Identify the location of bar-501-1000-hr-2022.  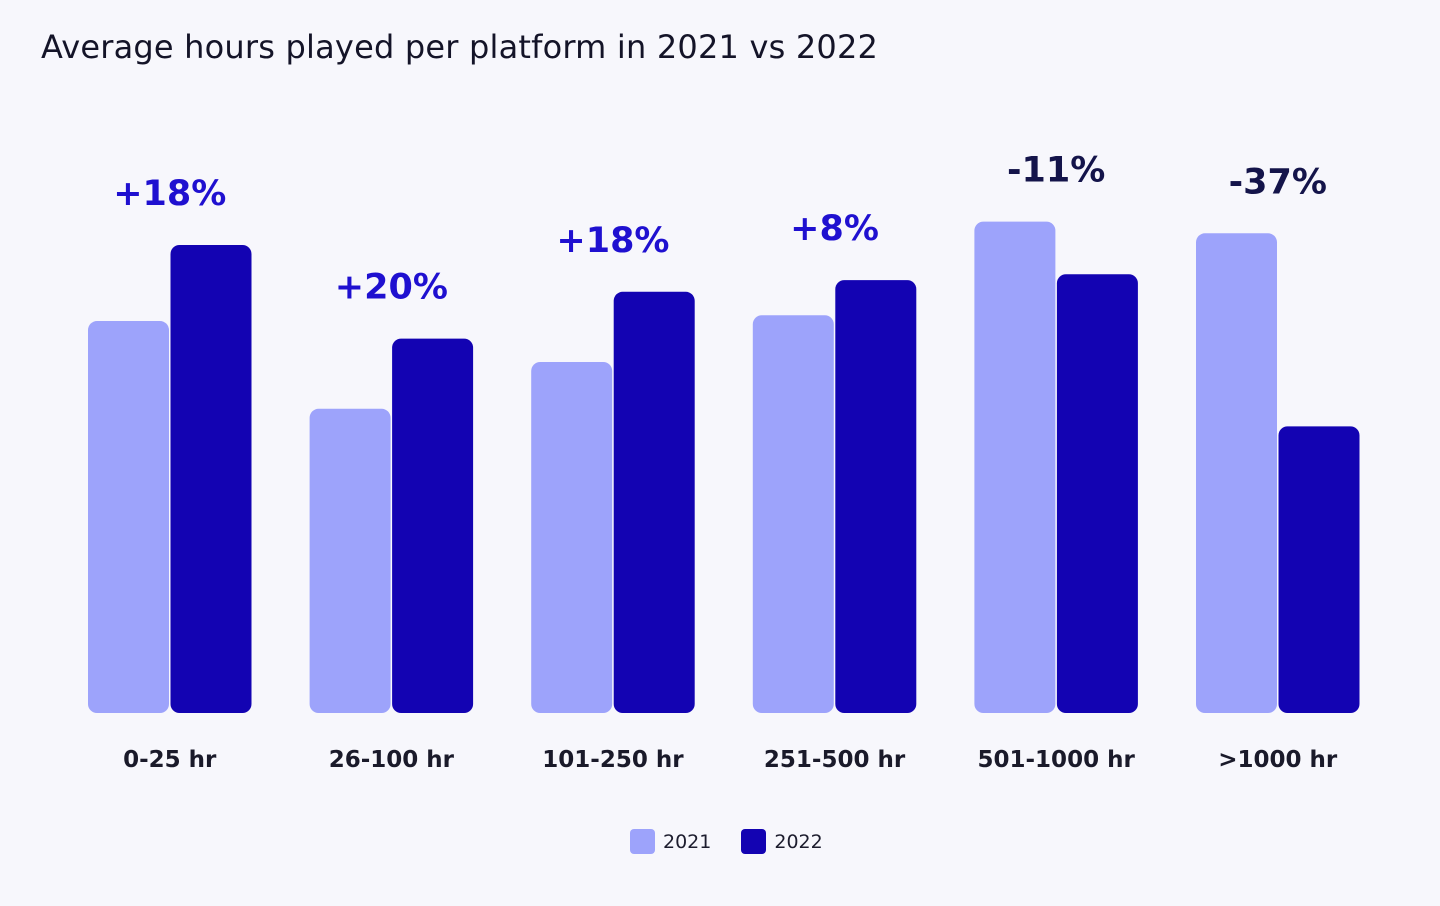
(1097, 493).